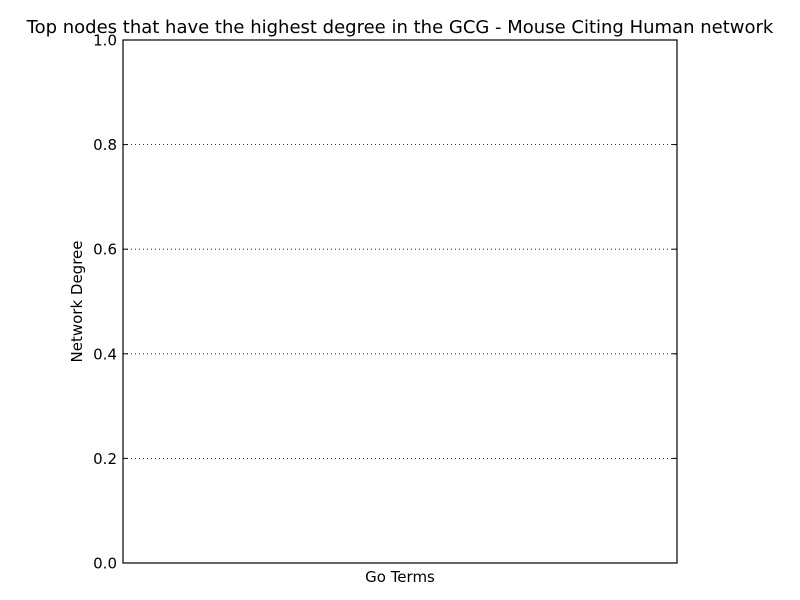 The height and width of the screenshot is (600, 800). Describe the element at coordinates (105, 459) in the screenshot. I see `y-tick-label: 0.2` at that location.